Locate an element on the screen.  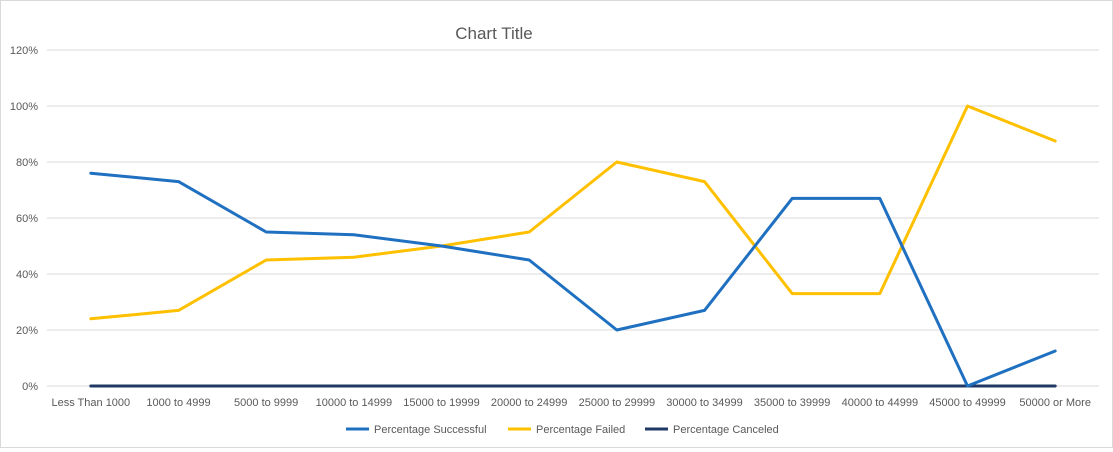
y-tick-label: 120% is located at coordinates (24, 51).